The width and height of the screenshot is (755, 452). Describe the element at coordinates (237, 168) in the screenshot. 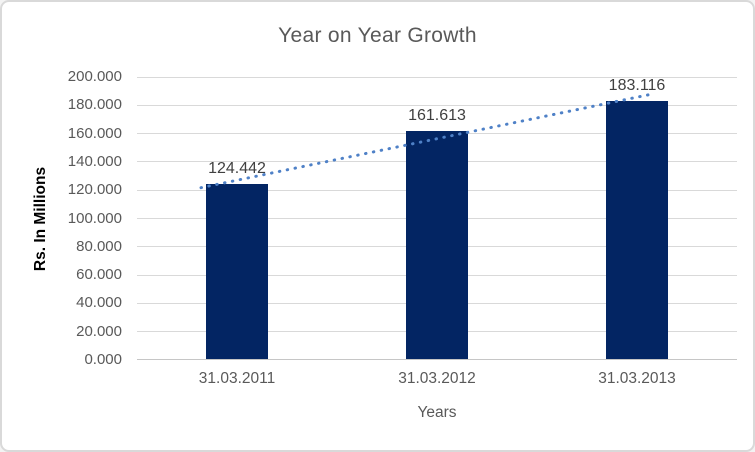

I see `bar-value-label: 124.442` at that location.